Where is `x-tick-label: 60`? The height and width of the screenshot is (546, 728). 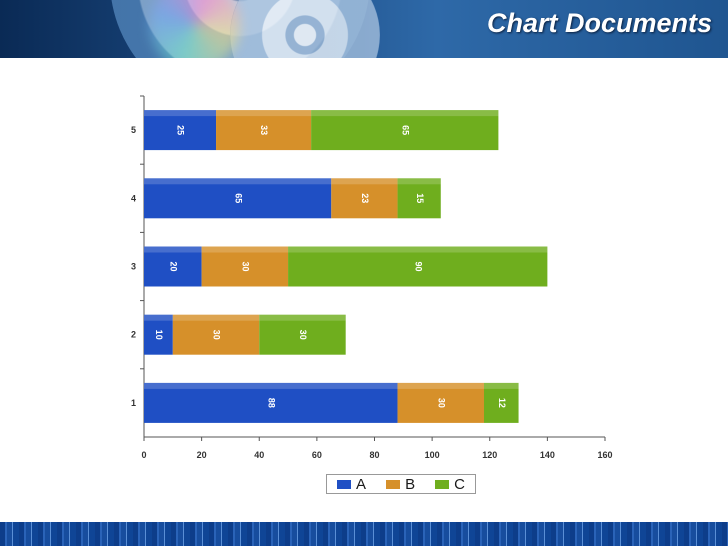
x-tick-label: 60 is located at coordinates (317, 455).